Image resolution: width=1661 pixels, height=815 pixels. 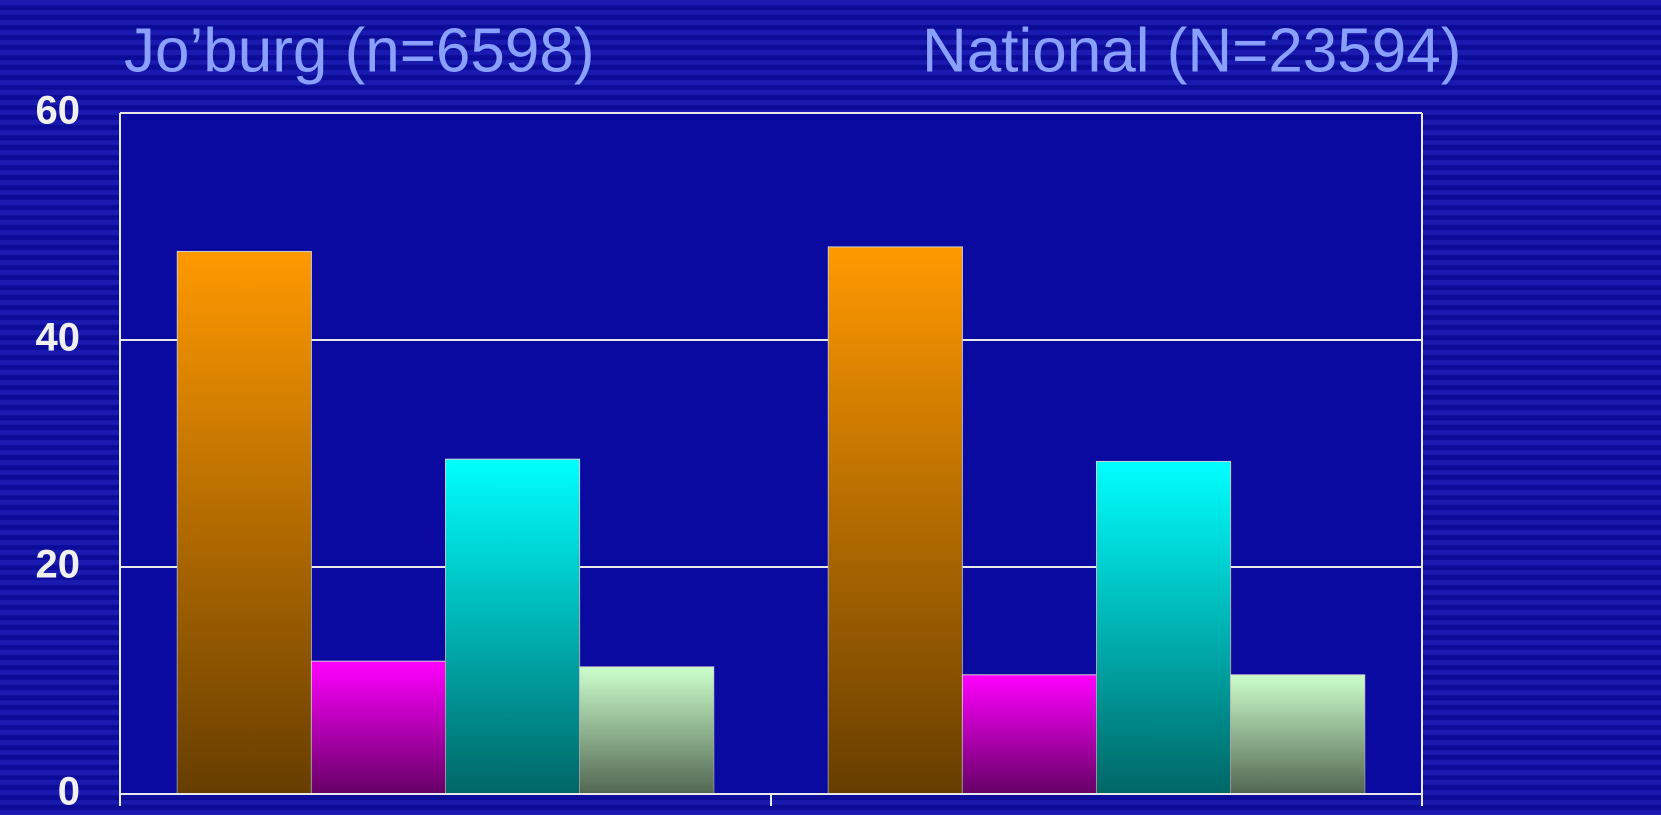 What do you see at coordinates (58, 111) in the screenshot?
I see `y-tick-label: 60` at bounding box center [58, 111].